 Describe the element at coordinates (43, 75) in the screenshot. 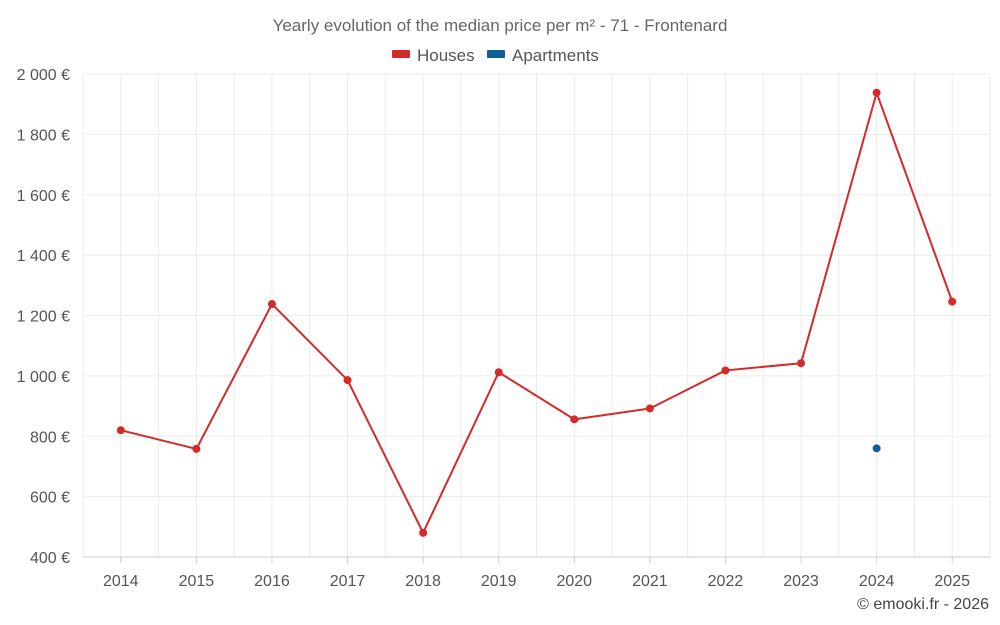

I see `y-tick-label: 2 000 €` at that location.